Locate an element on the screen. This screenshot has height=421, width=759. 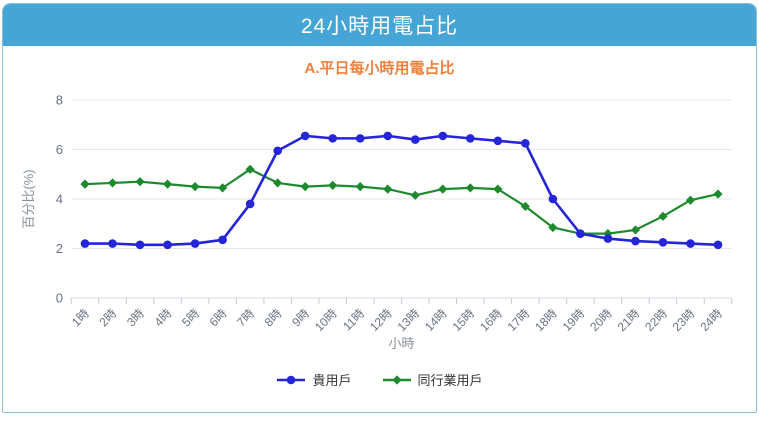
x-tick-label: 16時 is located at coordinates (491, 320).